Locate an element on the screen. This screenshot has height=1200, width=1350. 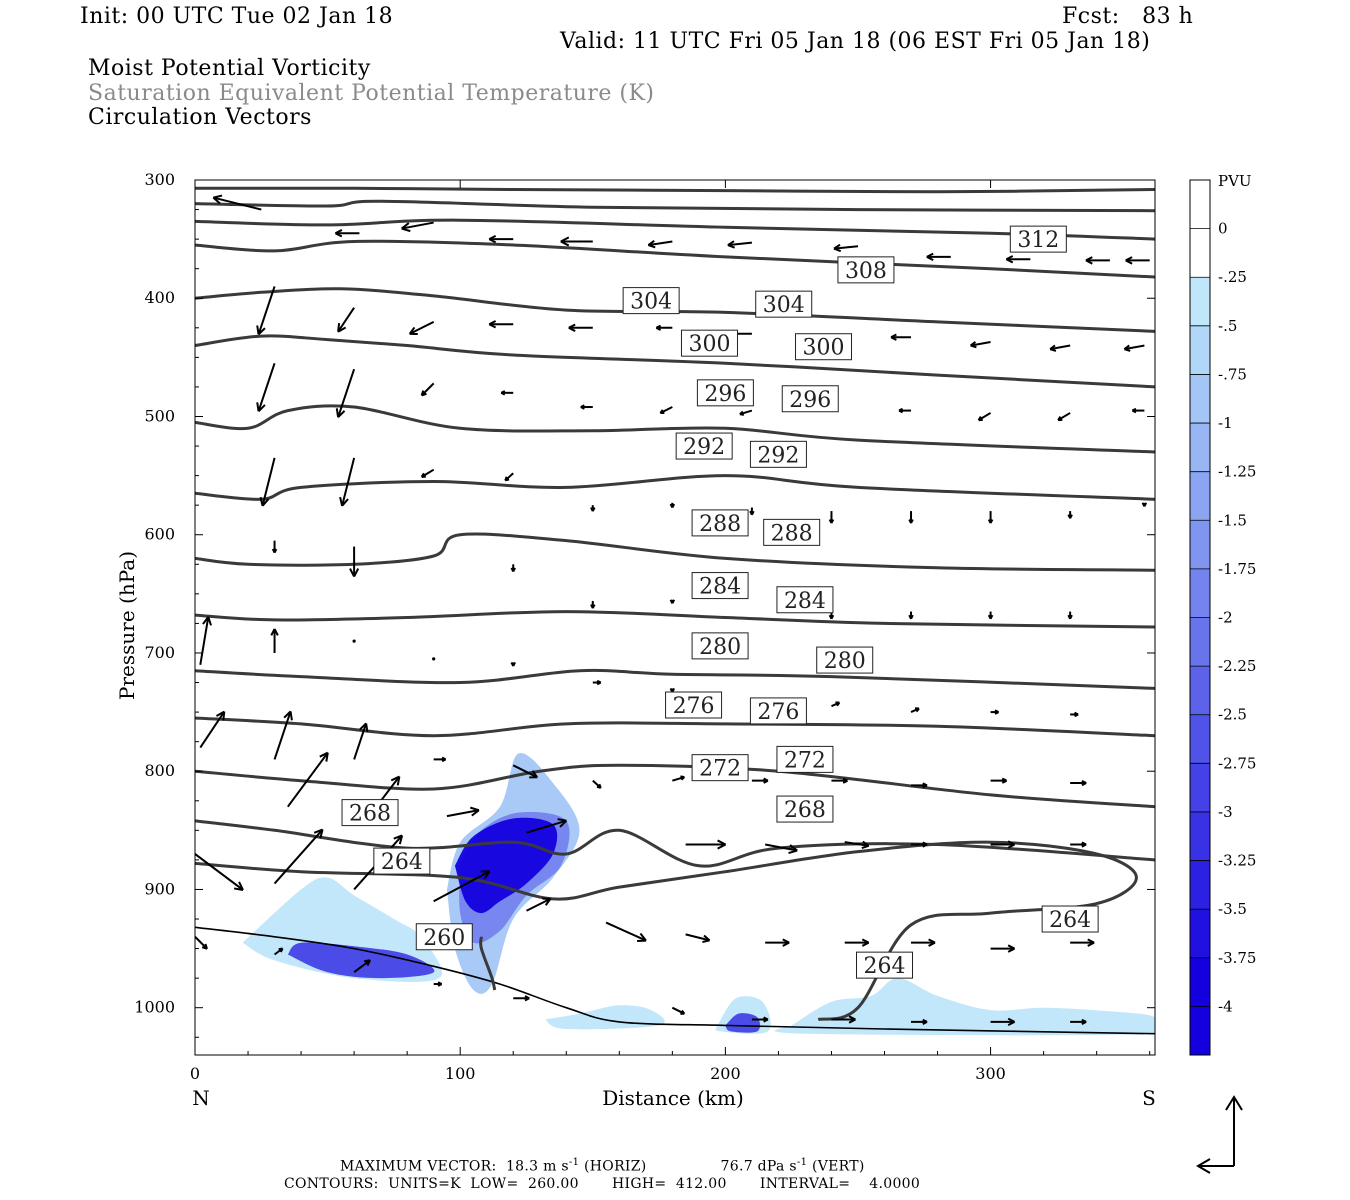
reference-vector-icon is located at coordinates (1219, 1134).